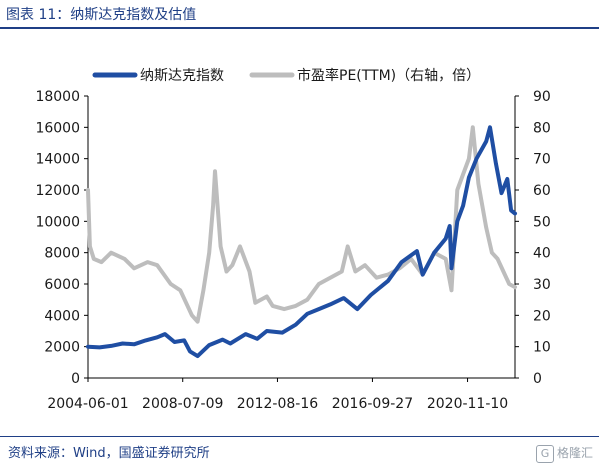  What do you see at coordinates (87, 404) in the screenshot?
I see `x-tick-label: 2004-06-01` at bounding box center [87, 404].